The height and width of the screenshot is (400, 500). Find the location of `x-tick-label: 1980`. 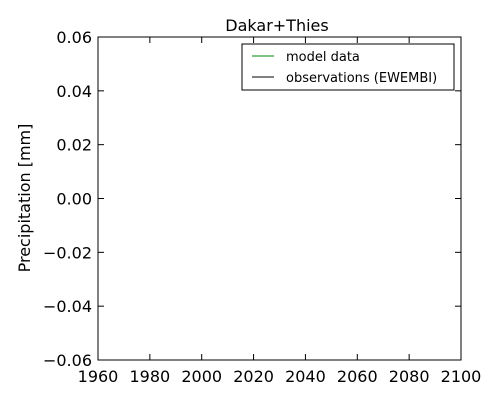

x-tick-label: 1980 is located at coordinates (149, 376).